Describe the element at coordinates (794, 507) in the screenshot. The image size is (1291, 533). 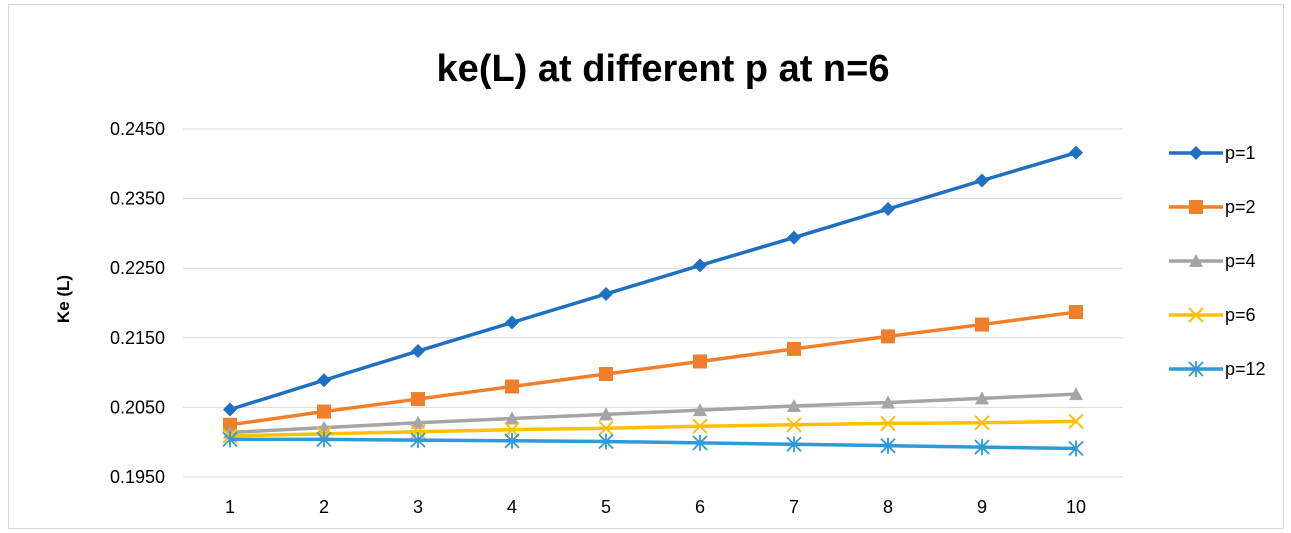
I see `x-tick-label: 7` at that location.